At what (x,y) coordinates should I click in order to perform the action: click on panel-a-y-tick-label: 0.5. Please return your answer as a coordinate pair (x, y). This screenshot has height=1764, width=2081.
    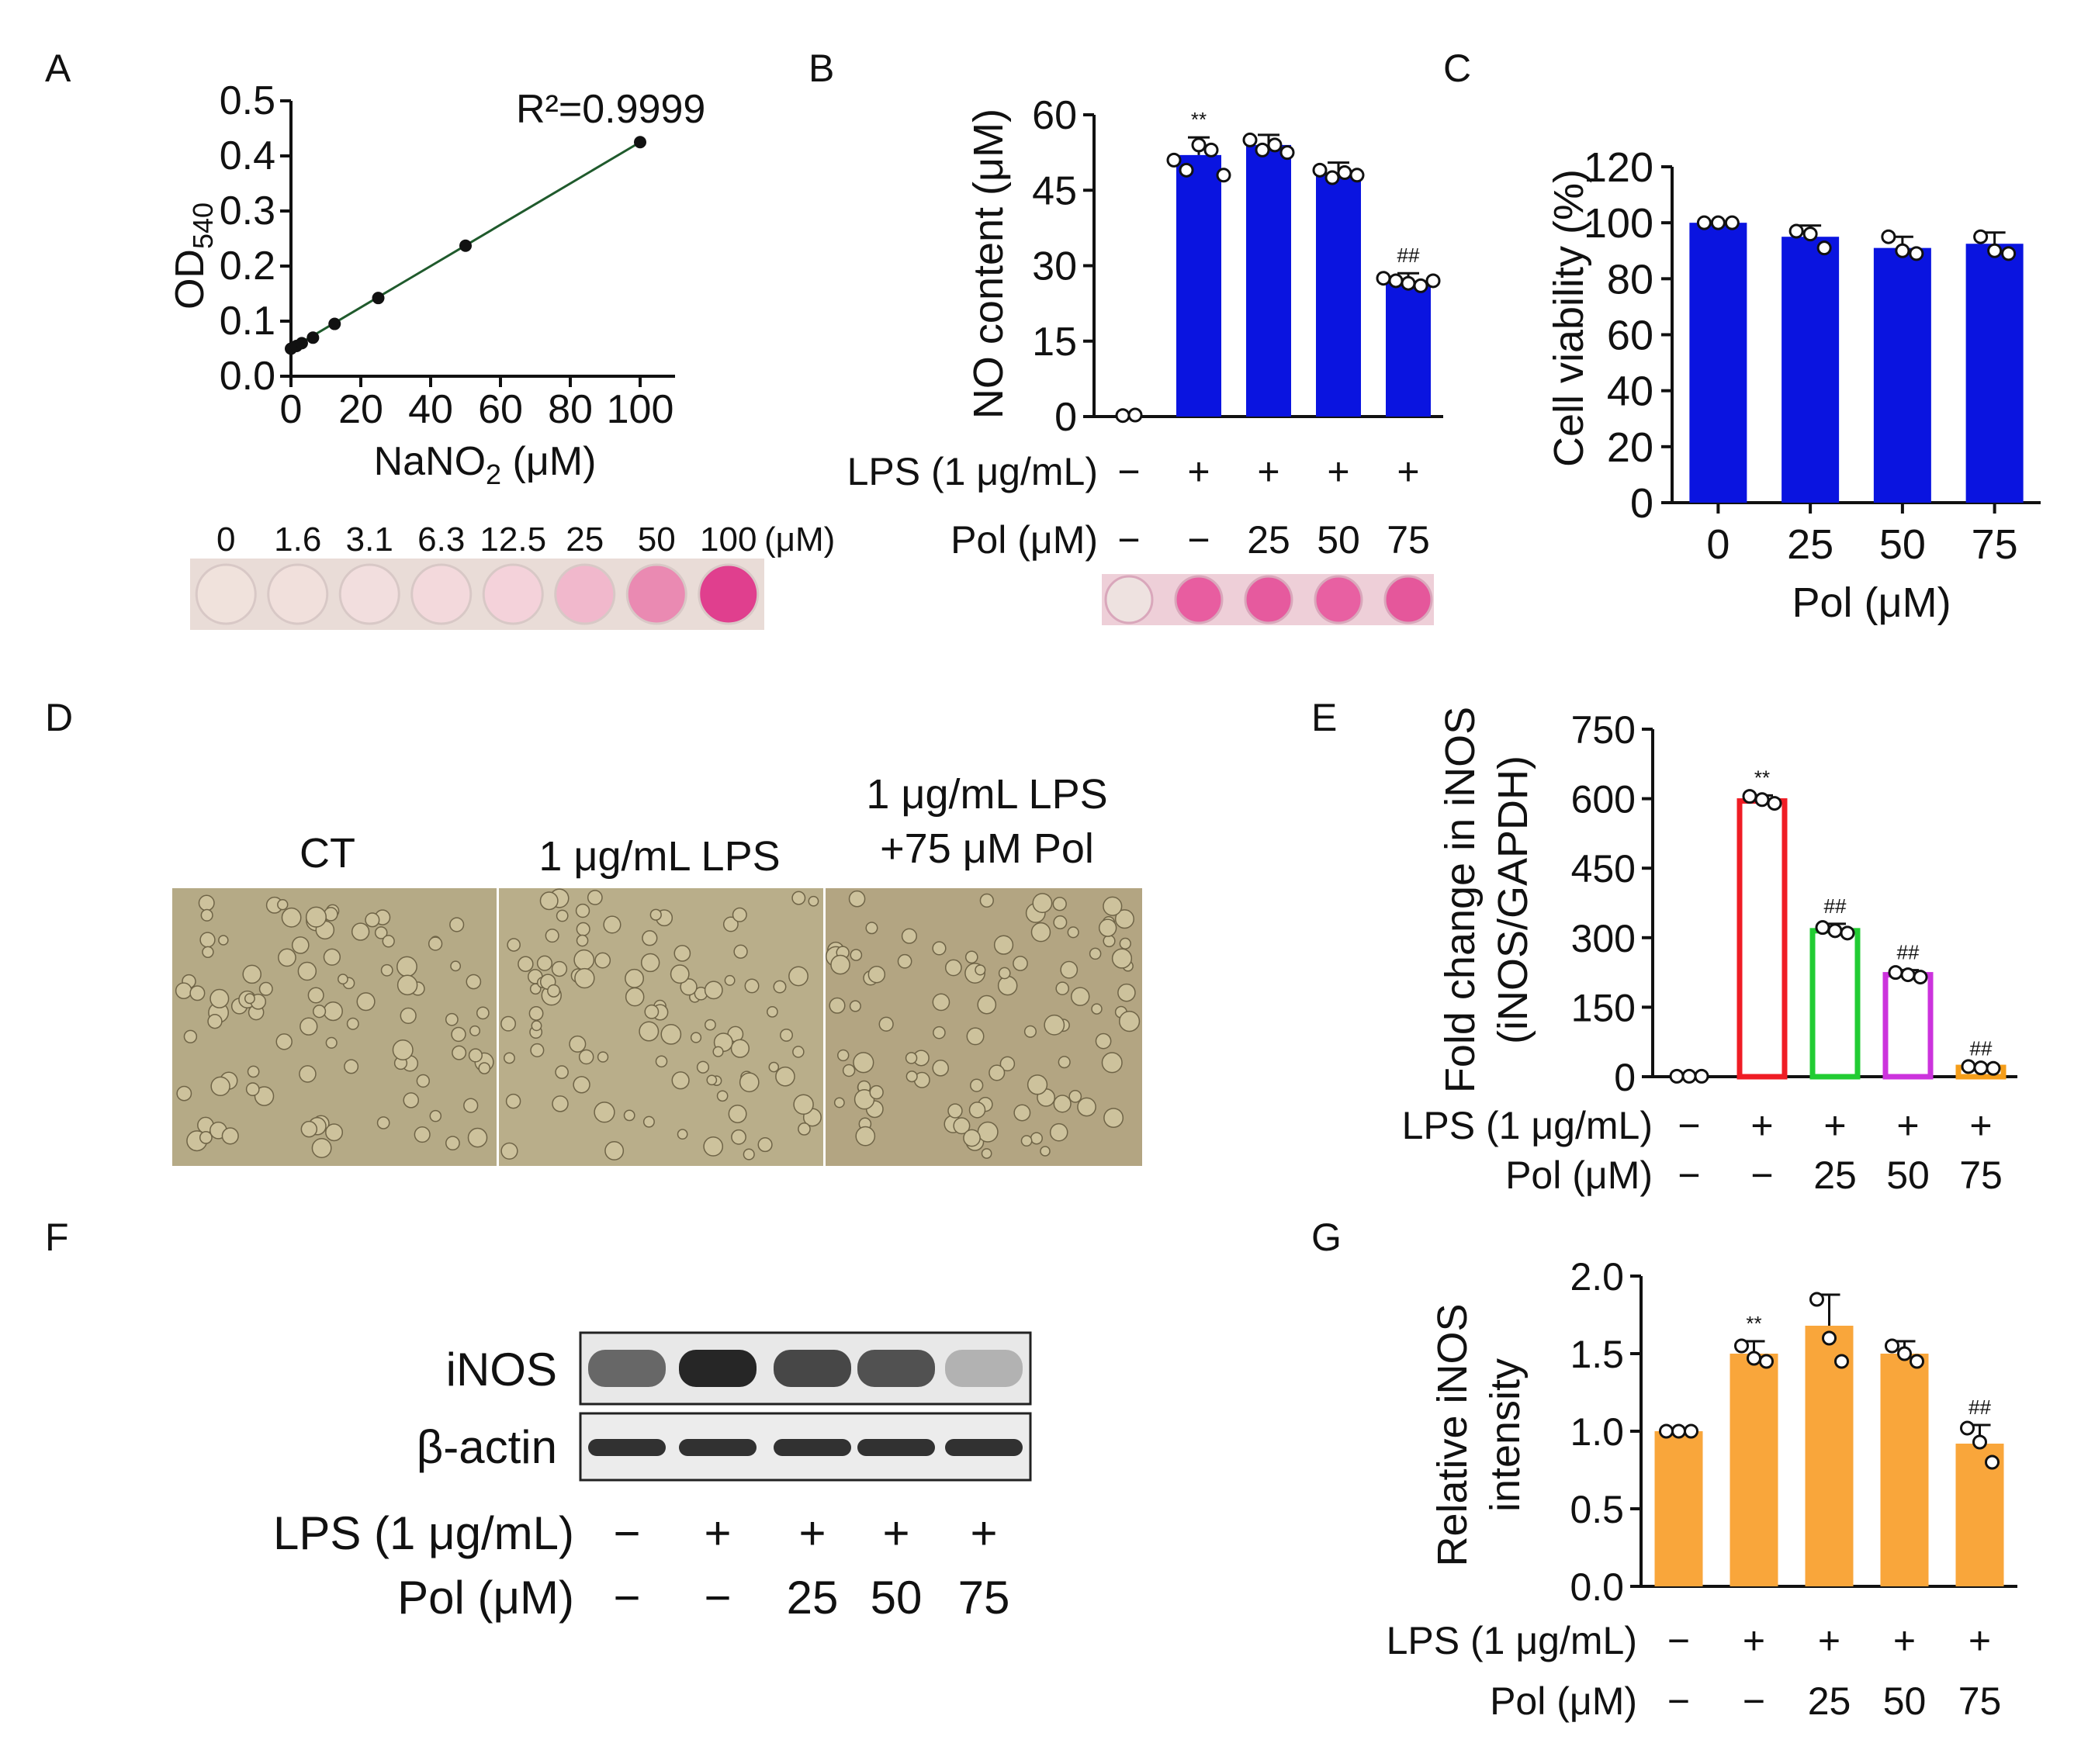
    Looking at the image, I should click on (248, 100).